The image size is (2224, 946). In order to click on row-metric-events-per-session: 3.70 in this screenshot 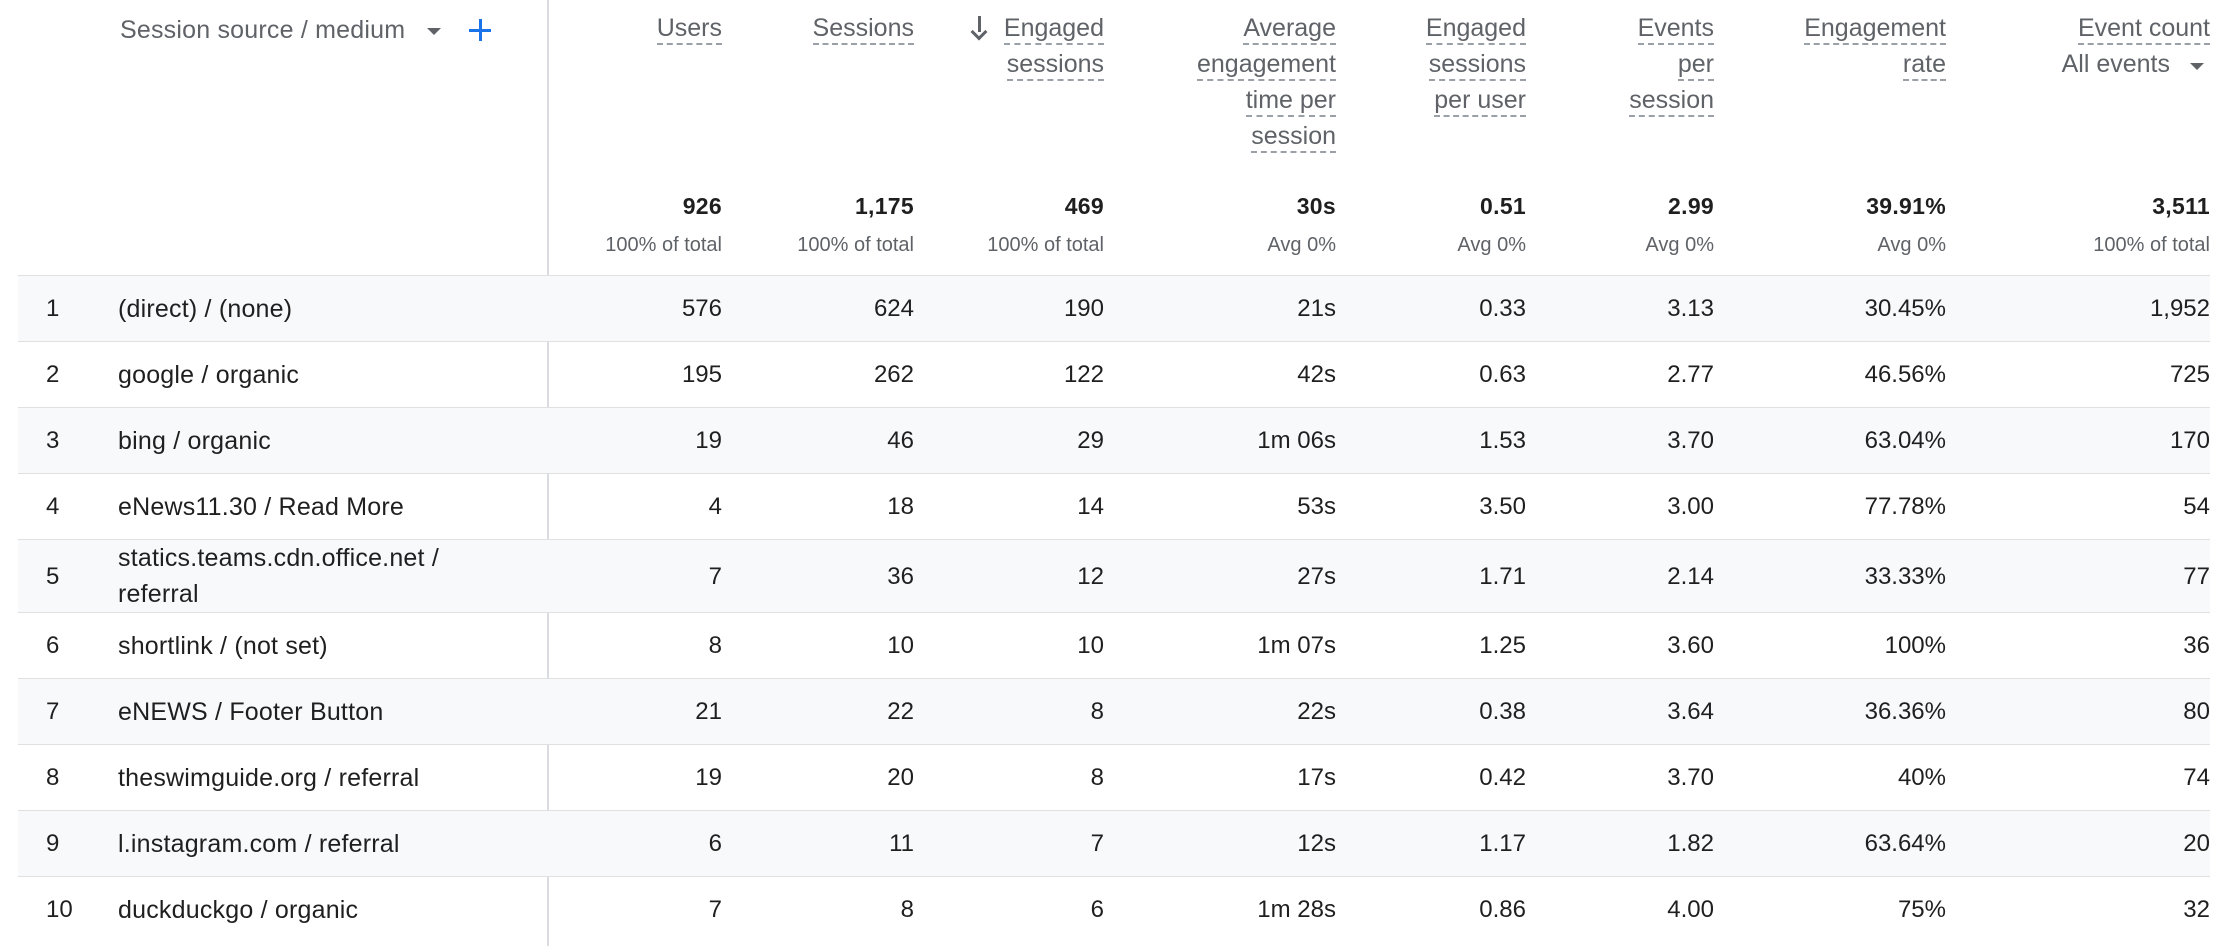, I will do `click(1690, 777)`.